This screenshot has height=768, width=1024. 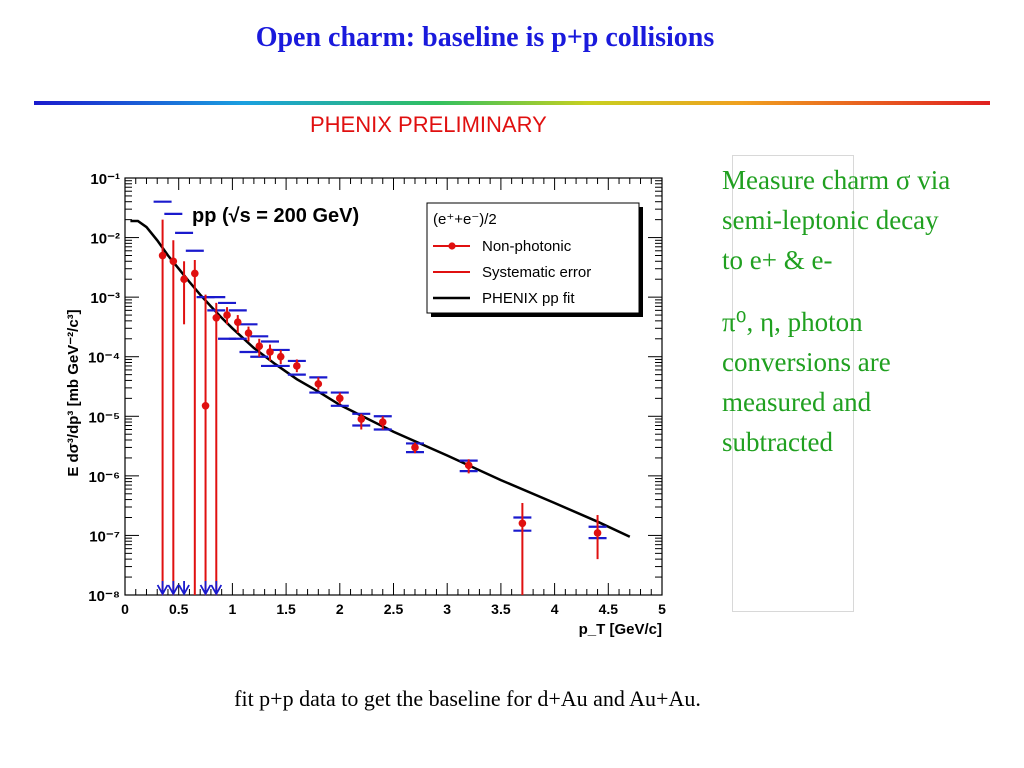 What do you see at coordinates (662, 609) in the screenshot?
I see `x-tick-label: 5` at bounding box center [662, 609].